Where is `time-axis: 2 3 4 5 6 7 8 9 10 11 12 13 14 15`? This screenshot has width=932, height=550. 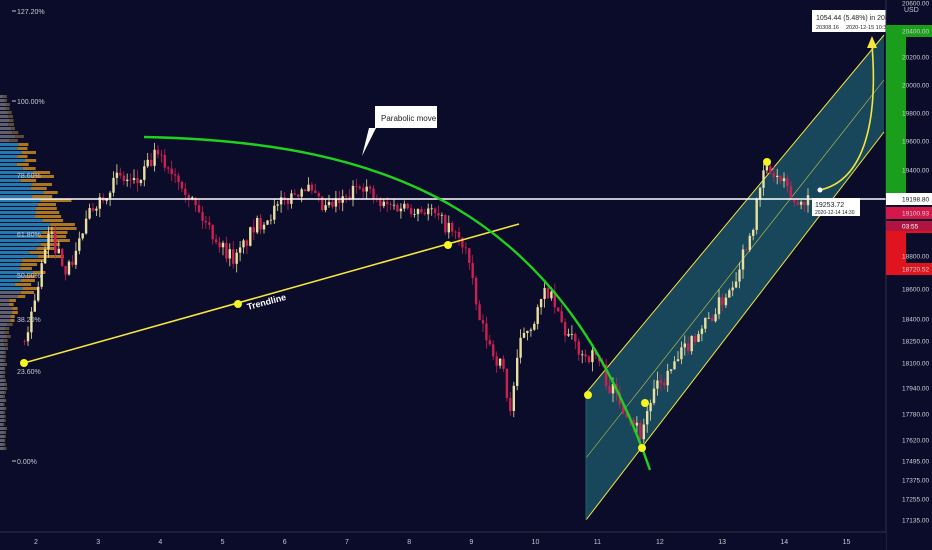 time-axis: 2 3 4 5 6 7 8 9 10 11 12 13 14 15 is located at coordinates (443, 540).